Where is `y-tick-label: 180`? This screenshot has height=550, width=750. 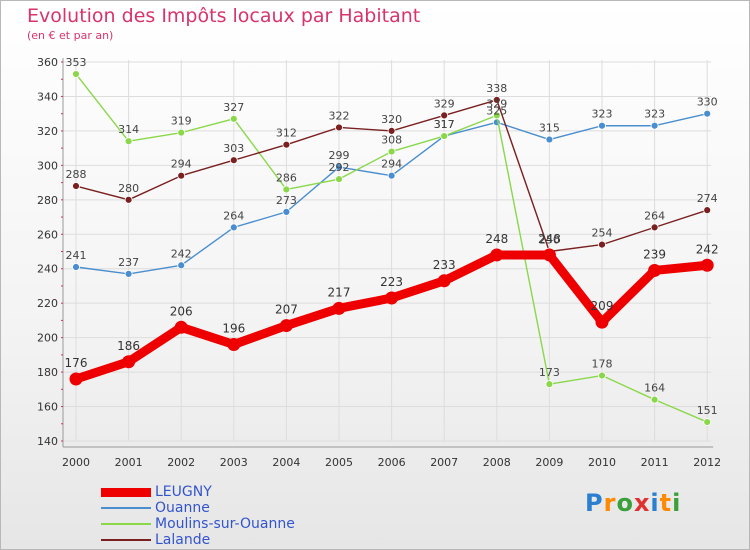 y-tick-label: 180 is located at coordinates (47, 372).